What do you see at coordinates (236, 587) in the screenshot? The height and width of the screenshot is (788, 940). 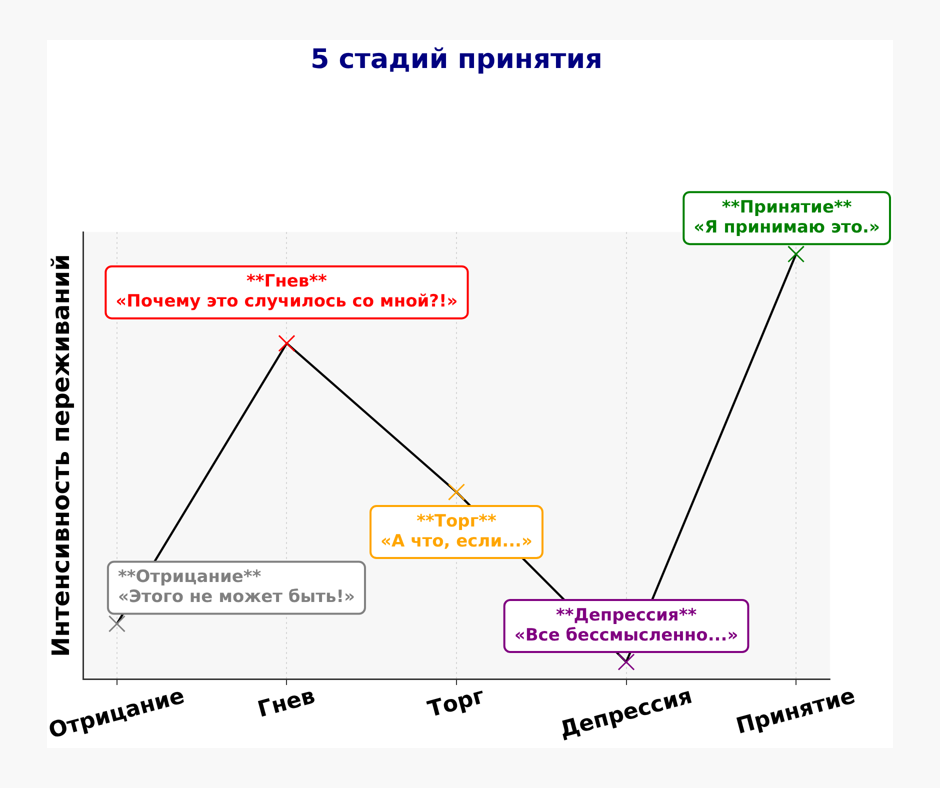 I see `annotation: **Отрицание** «Этого не может быть!»` at bounding box center [236, 587].